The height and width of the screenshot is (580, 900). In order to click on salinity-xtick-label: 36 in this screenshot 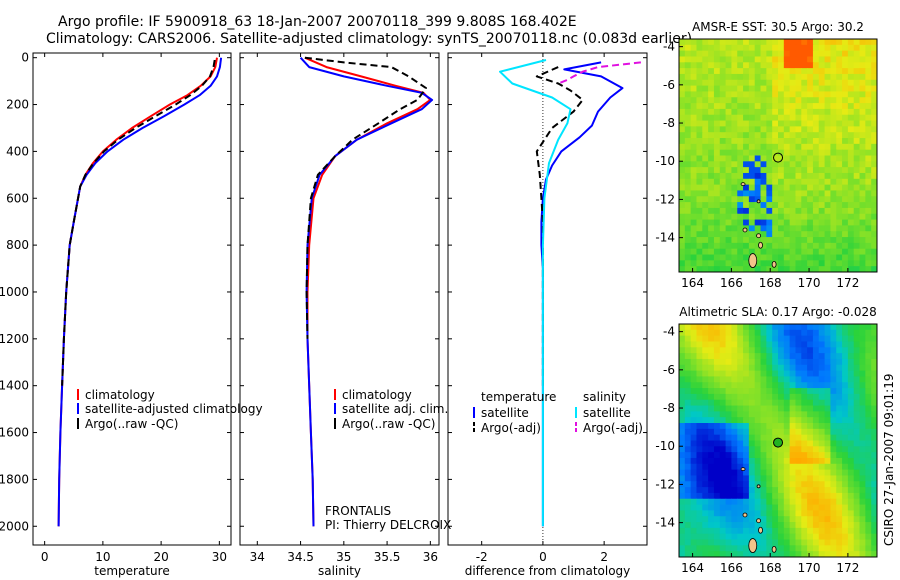, I will do `click(430, 557)`.